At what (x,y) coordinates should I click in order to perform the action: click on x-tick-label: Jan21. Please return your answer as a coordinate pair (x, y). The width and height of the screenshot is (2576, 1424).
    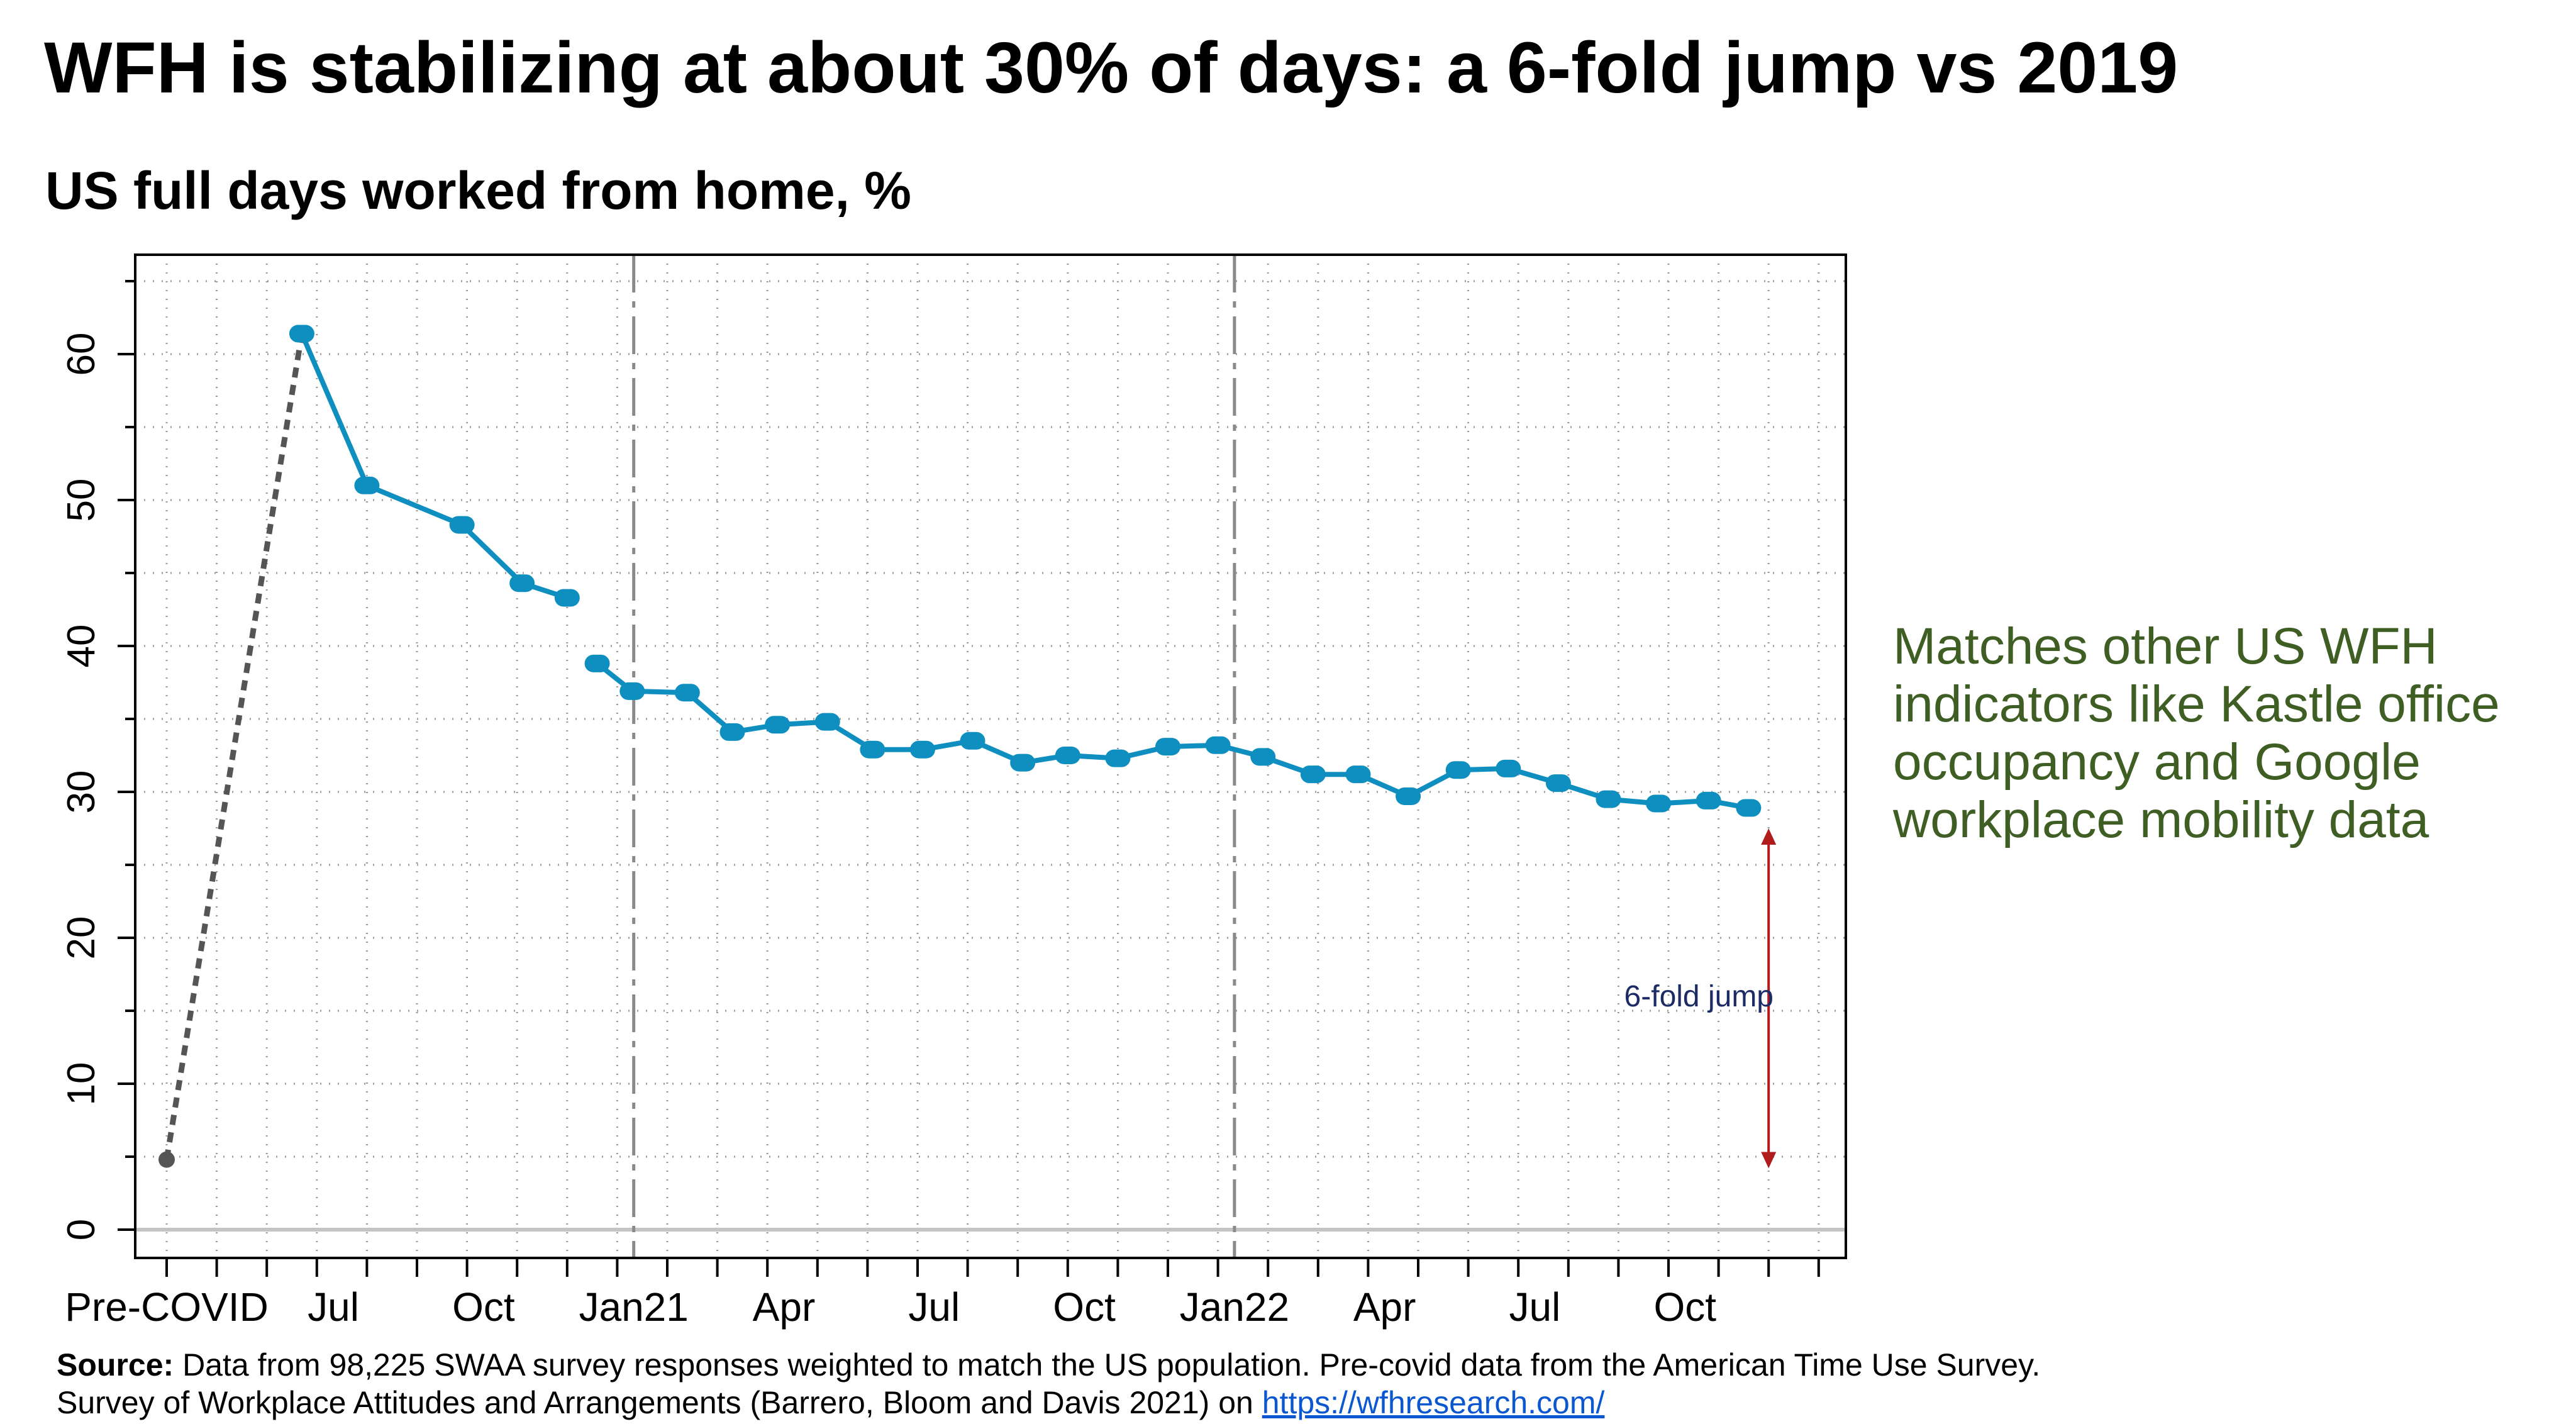
    Looking at the image, I should click on (633, 1307).